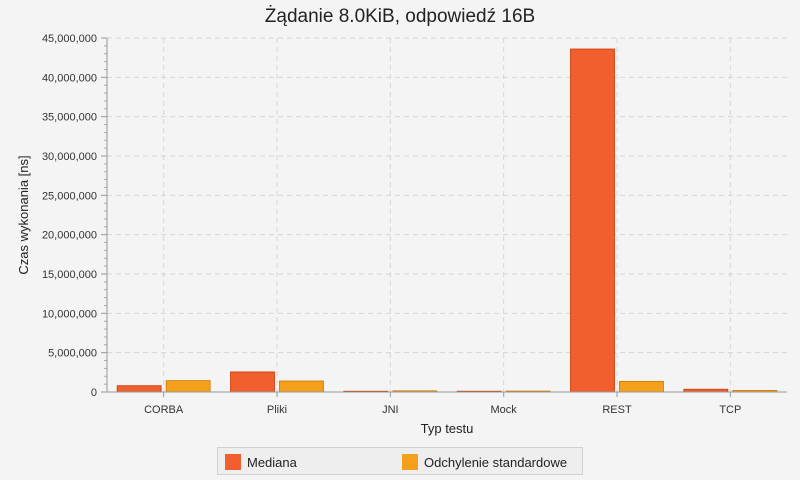 The image size is (800, 480). I want to click on bar-mediana-pliki, so click(252, 382).